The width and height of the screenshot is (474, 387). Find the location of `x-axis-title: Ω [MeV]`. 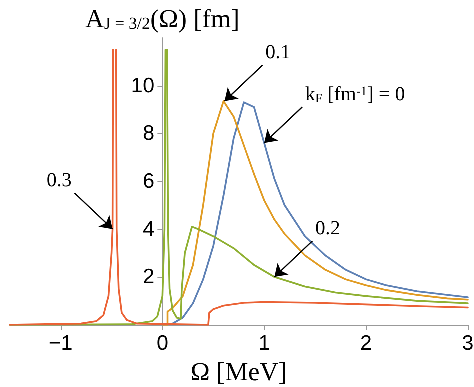

x-axis-title: Ω [MeV] is located at coordinates (239, 372).